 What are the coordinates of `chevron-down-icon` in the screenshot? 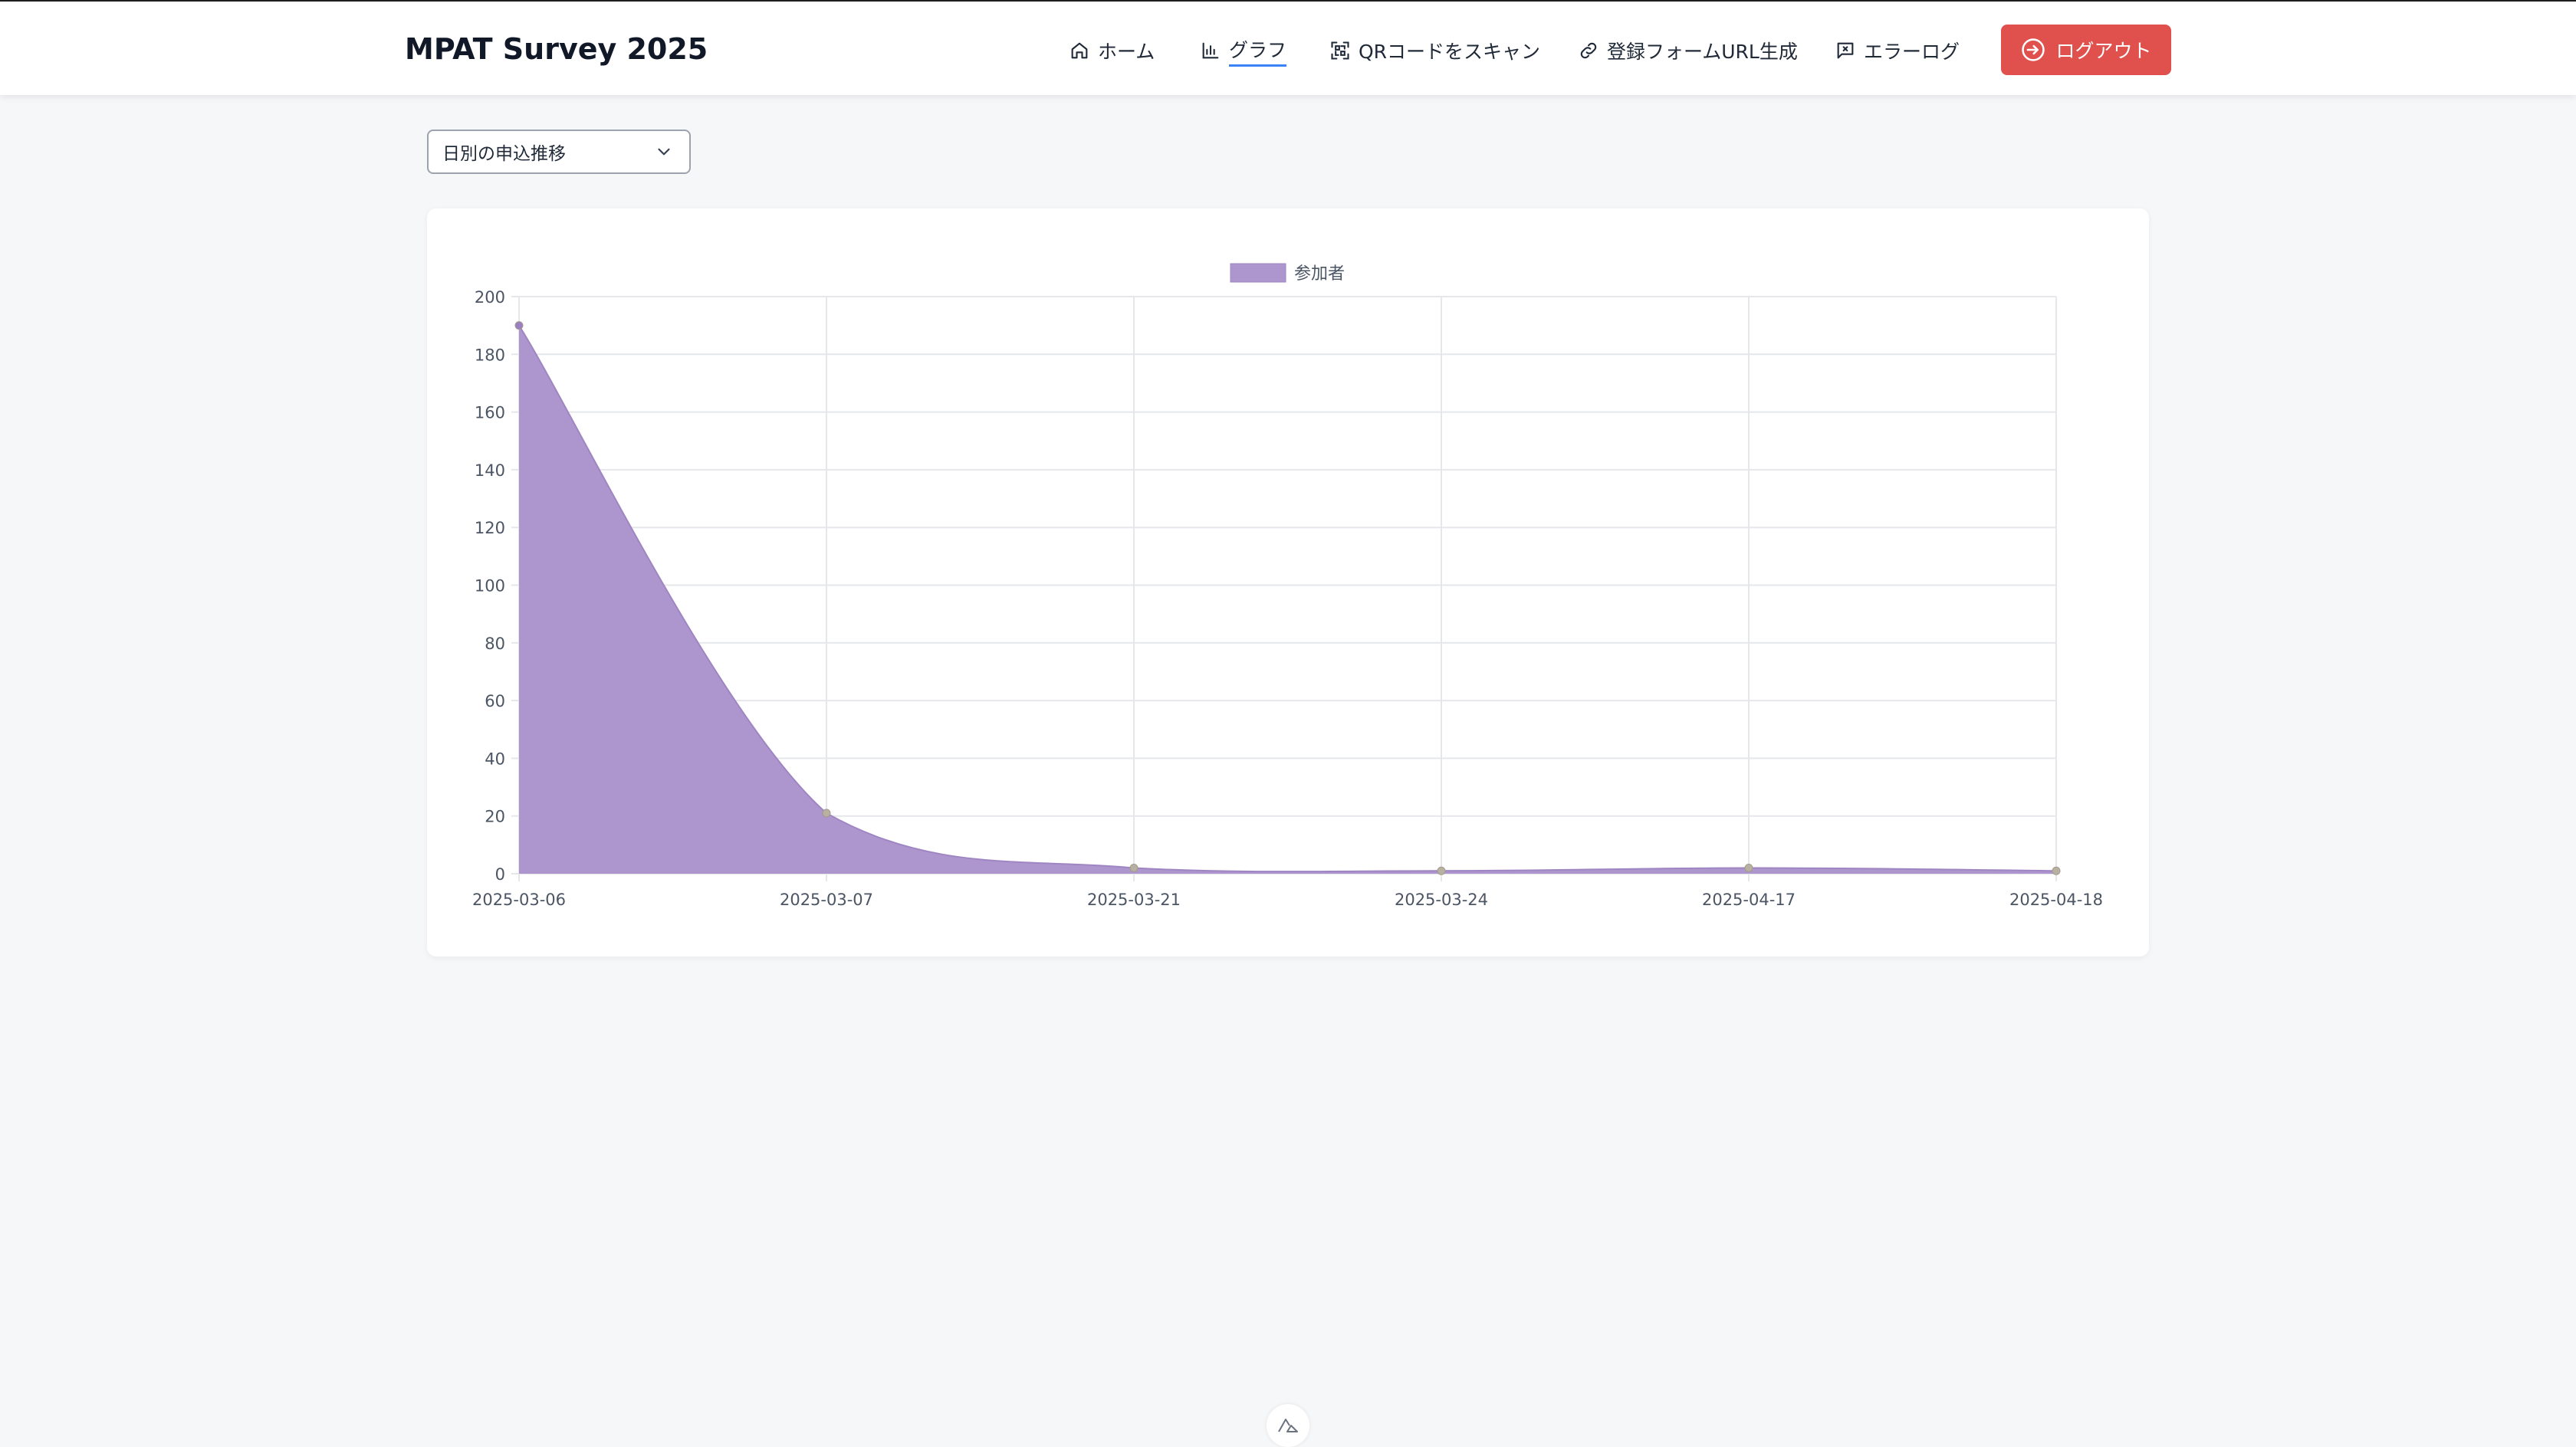 It's located at (664, 152).